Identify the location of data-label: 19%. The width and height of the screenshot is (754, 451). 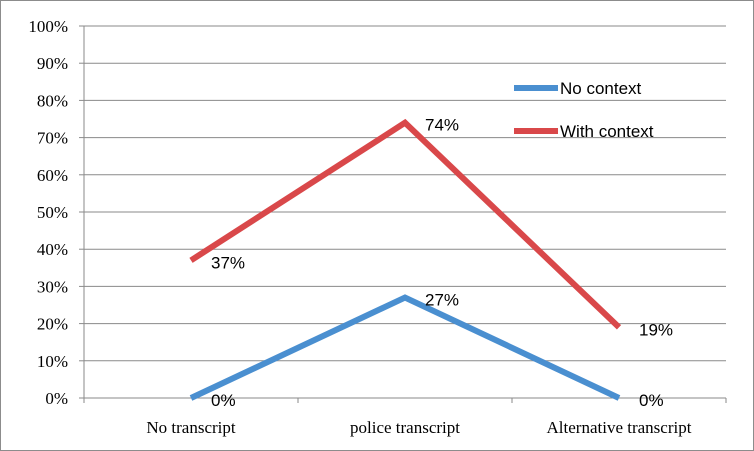
(656, 329).